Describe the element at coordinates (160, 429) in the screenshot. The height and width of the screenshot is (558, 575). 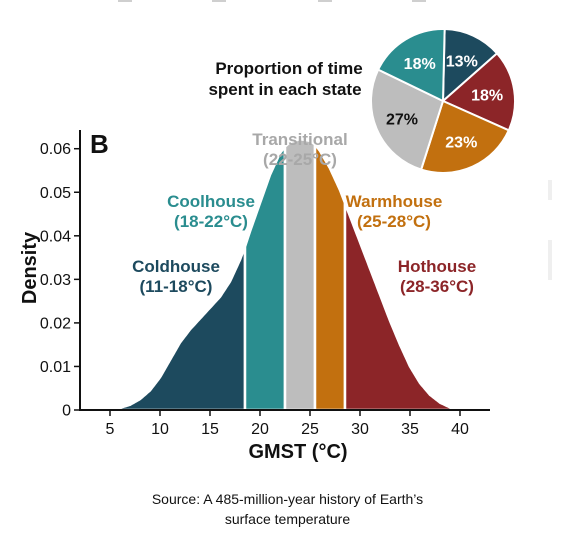
I see `x-tick-label: 10` at that location.